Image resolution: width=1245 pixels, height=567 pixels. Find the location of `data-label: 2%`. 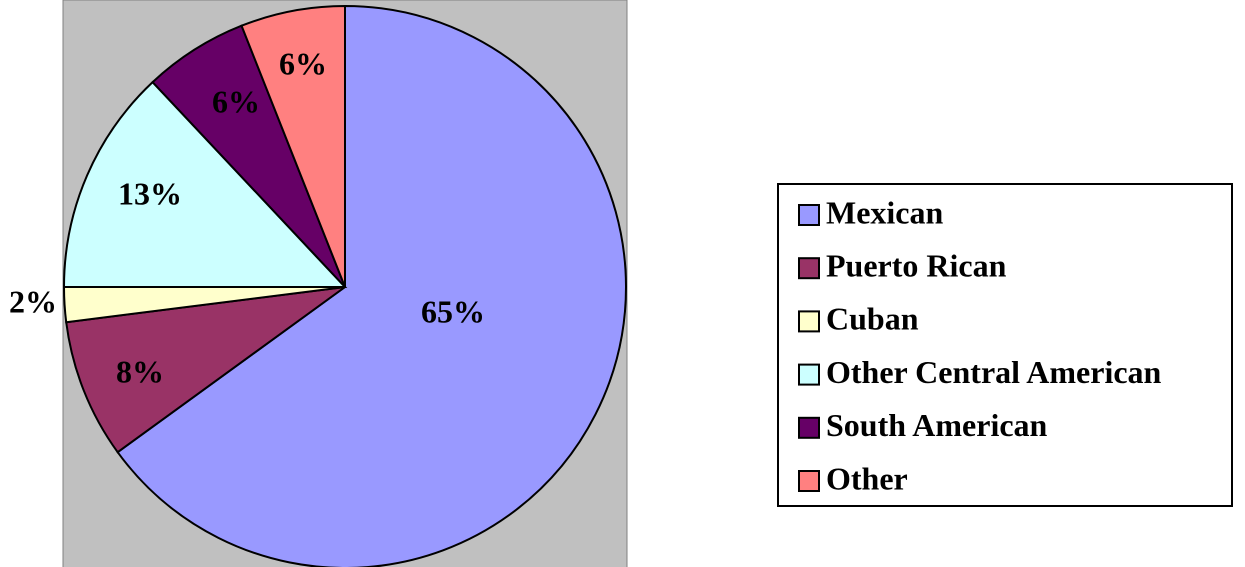

data-label: 2% is located at coordinates (33, 301).